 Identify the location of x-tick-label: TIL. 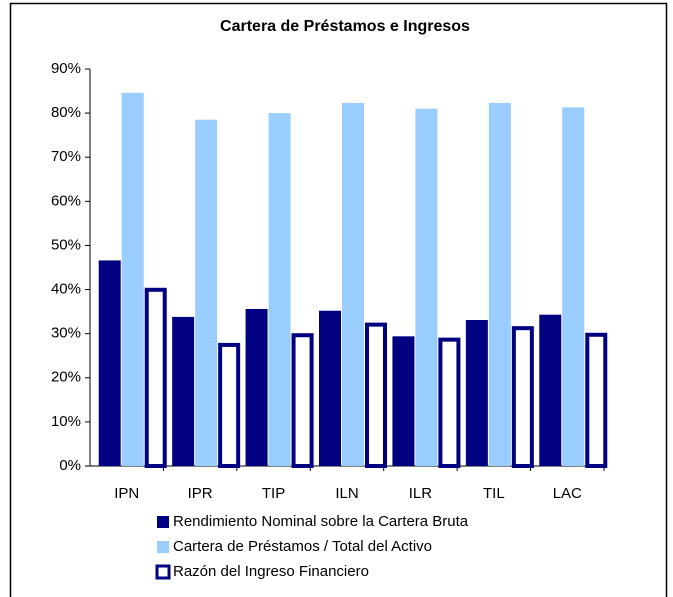
(494, 493).